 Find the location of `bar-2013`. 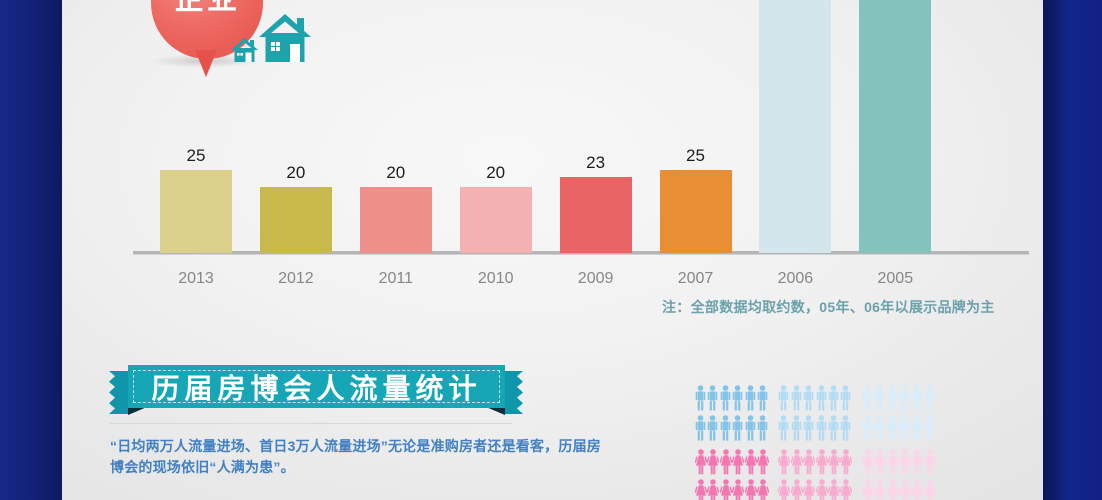

bar-2013 is located at coordinates (196, 211).